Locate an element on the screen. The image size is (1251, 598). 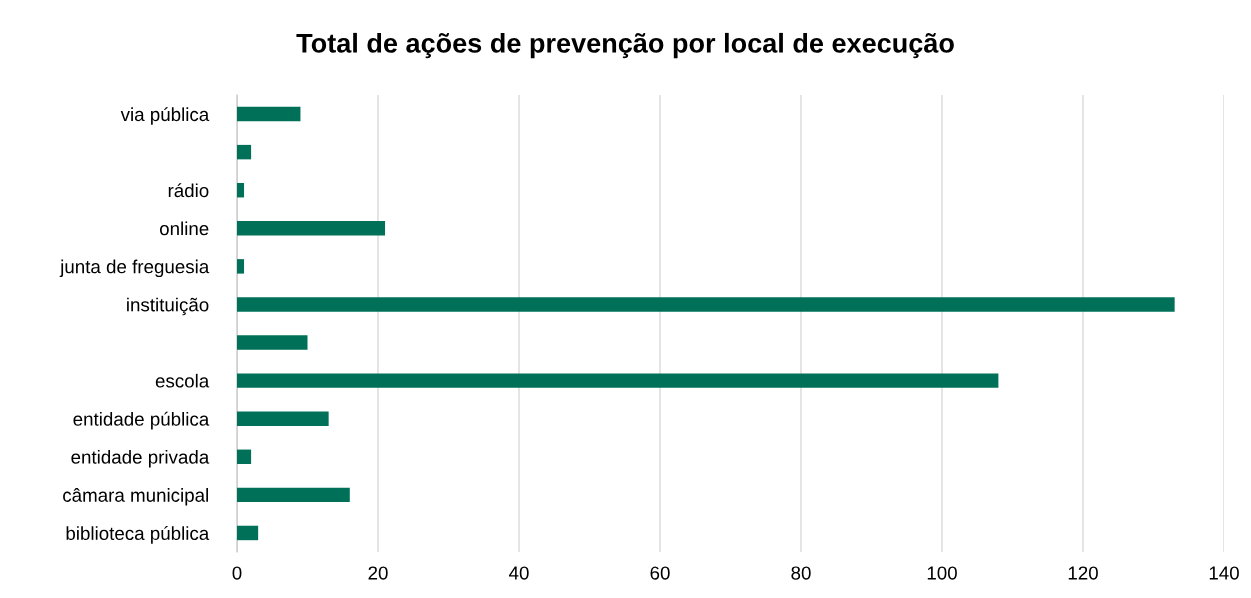
y-tick-label: escola is located at coordinates (182, 380).